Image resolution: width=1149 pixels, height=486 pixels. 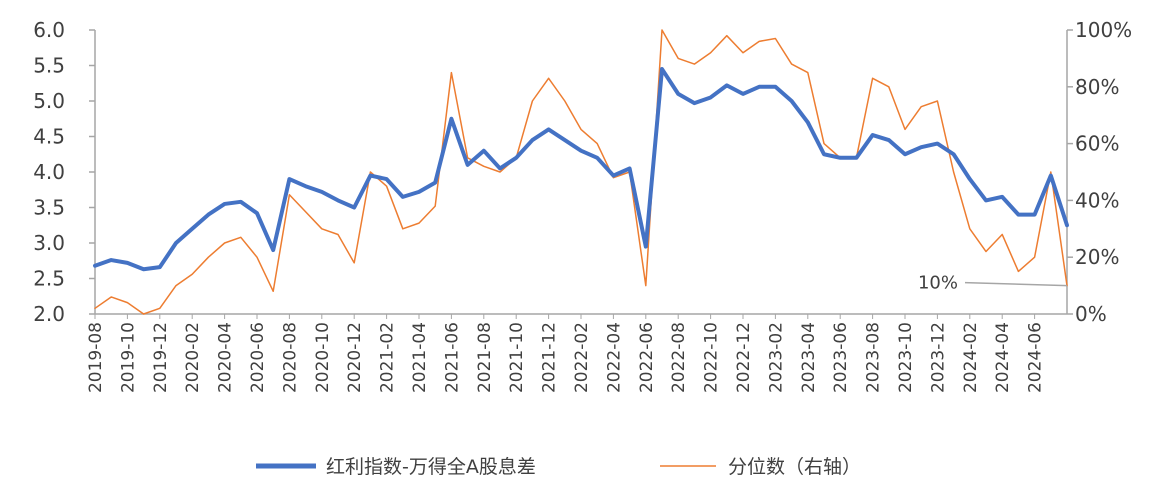 What do you see at coordinates (452, 357) in the screenshot?
I see `x-tick-label: 2021-06` at bounding box center [452, 357].